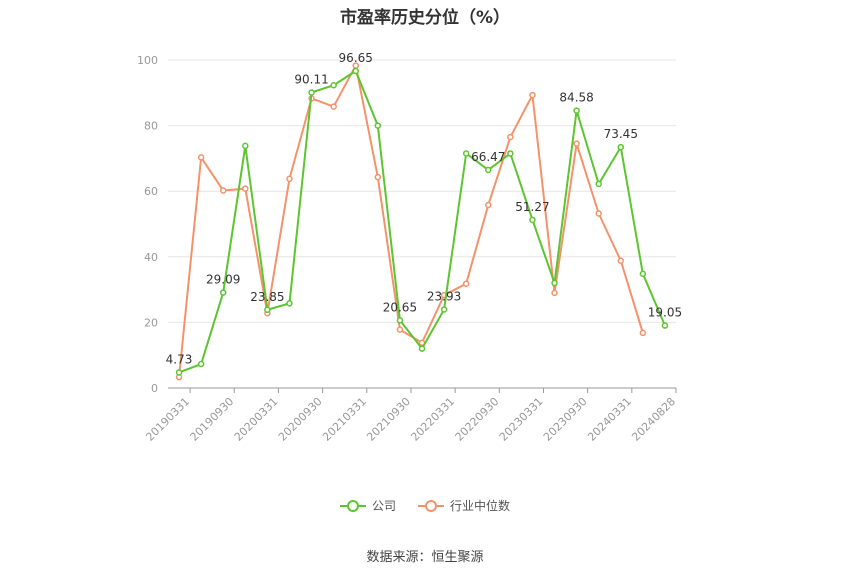 The height and width of the screenshot is (575, 850). Describe the element at coordinates (400, 307) in the screenshot. I see `data-label: 20.65` at that location.